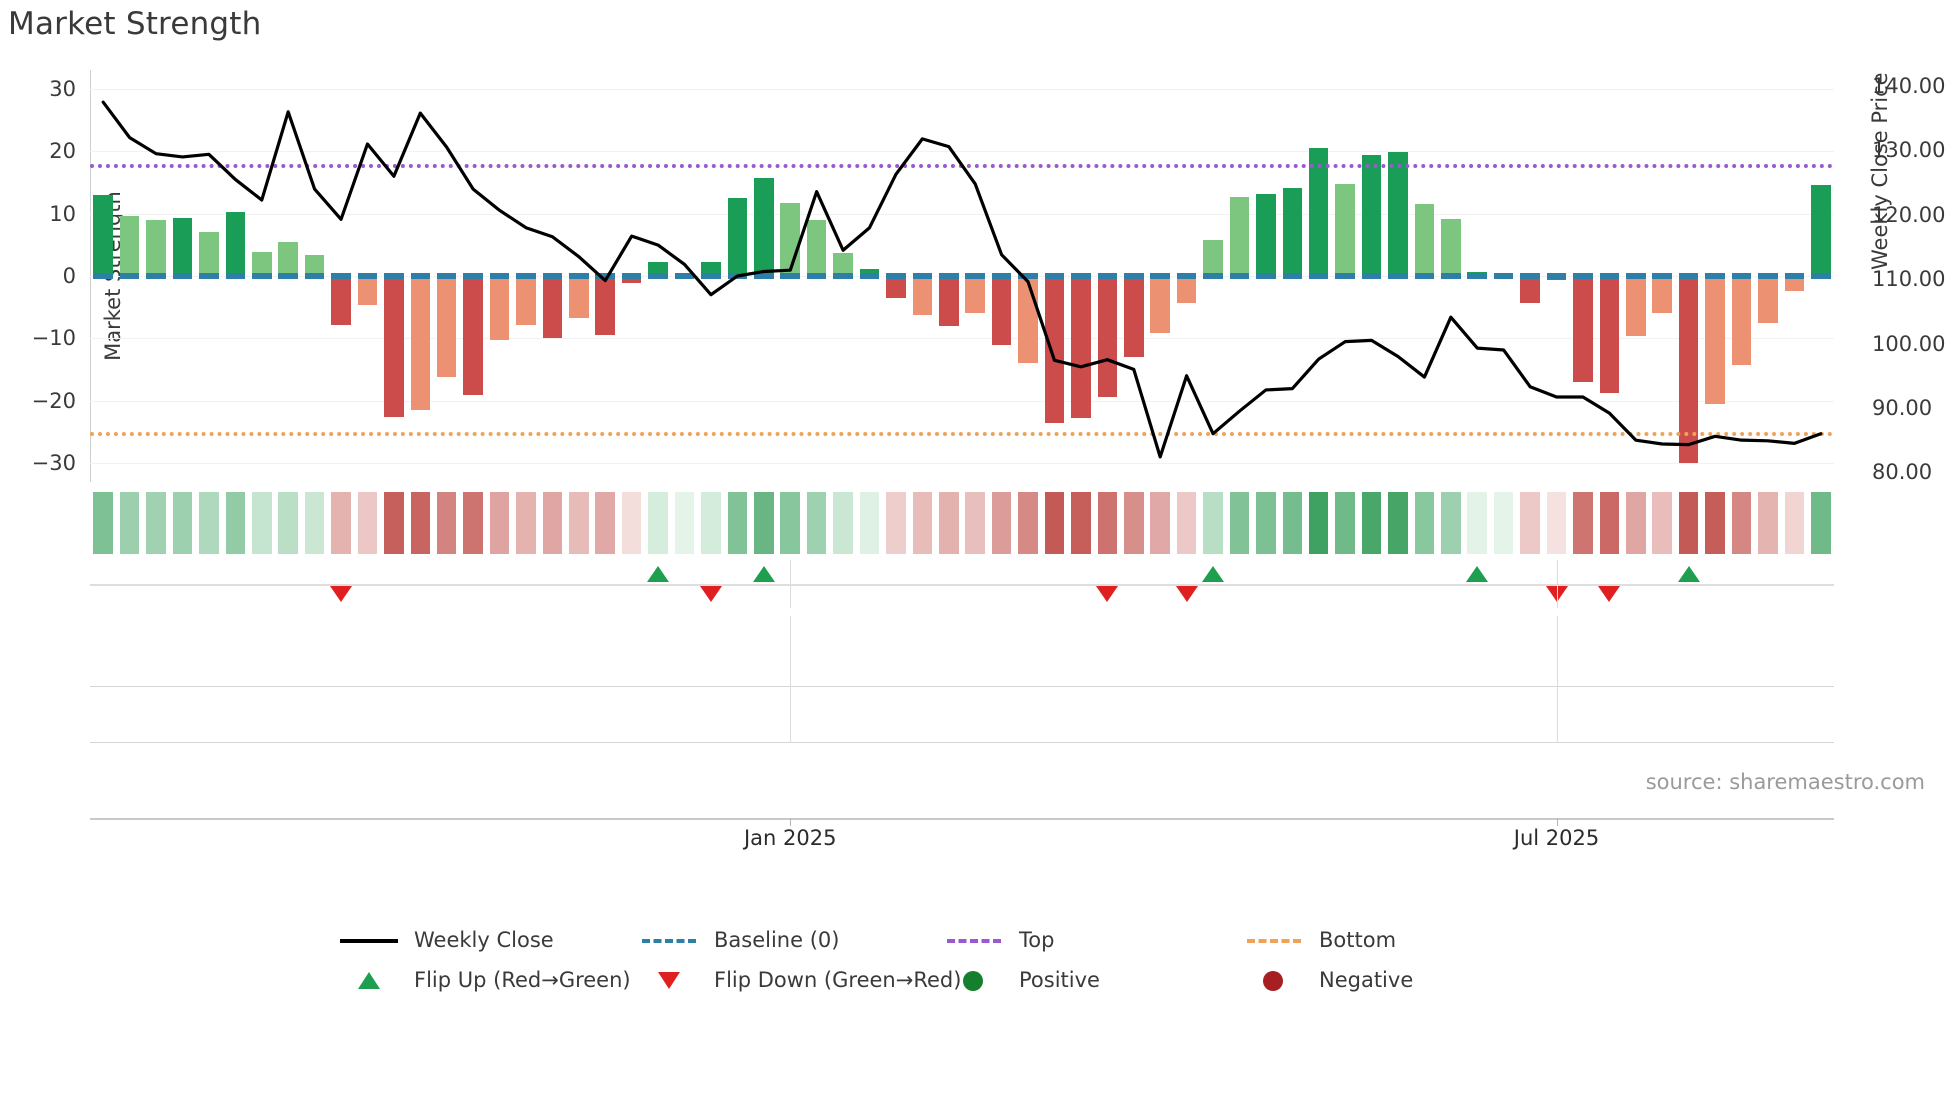 The image size is (1960, 1102). What do you see at coordinates (962, 434) in the screenshot?
I see `bottom-reference-line` at bounding box center [962, 434].